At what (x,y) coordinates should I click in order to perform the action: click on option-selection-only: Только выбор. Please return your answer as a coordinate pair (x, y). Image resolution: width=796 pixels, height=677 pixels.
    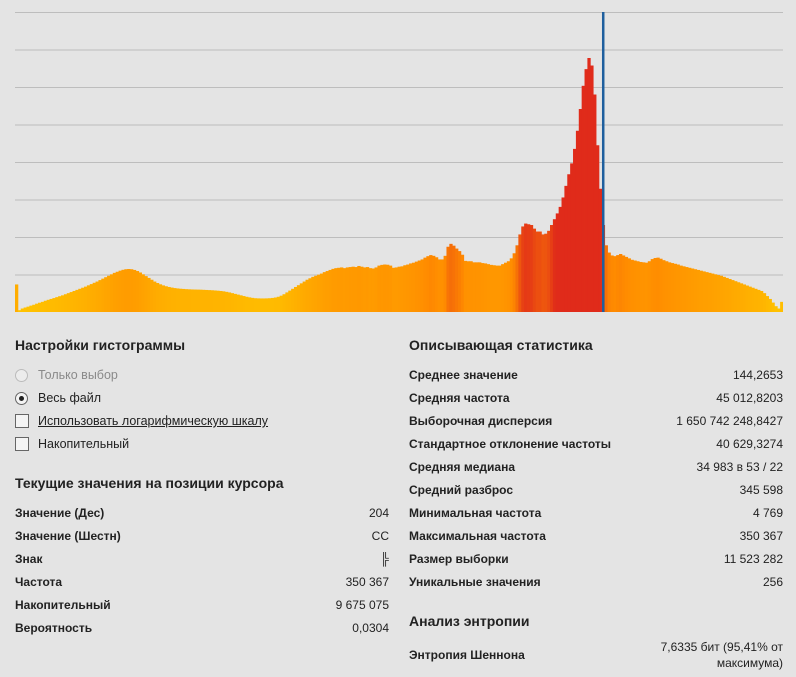
    Looking at the image, I should click on (66, 375).